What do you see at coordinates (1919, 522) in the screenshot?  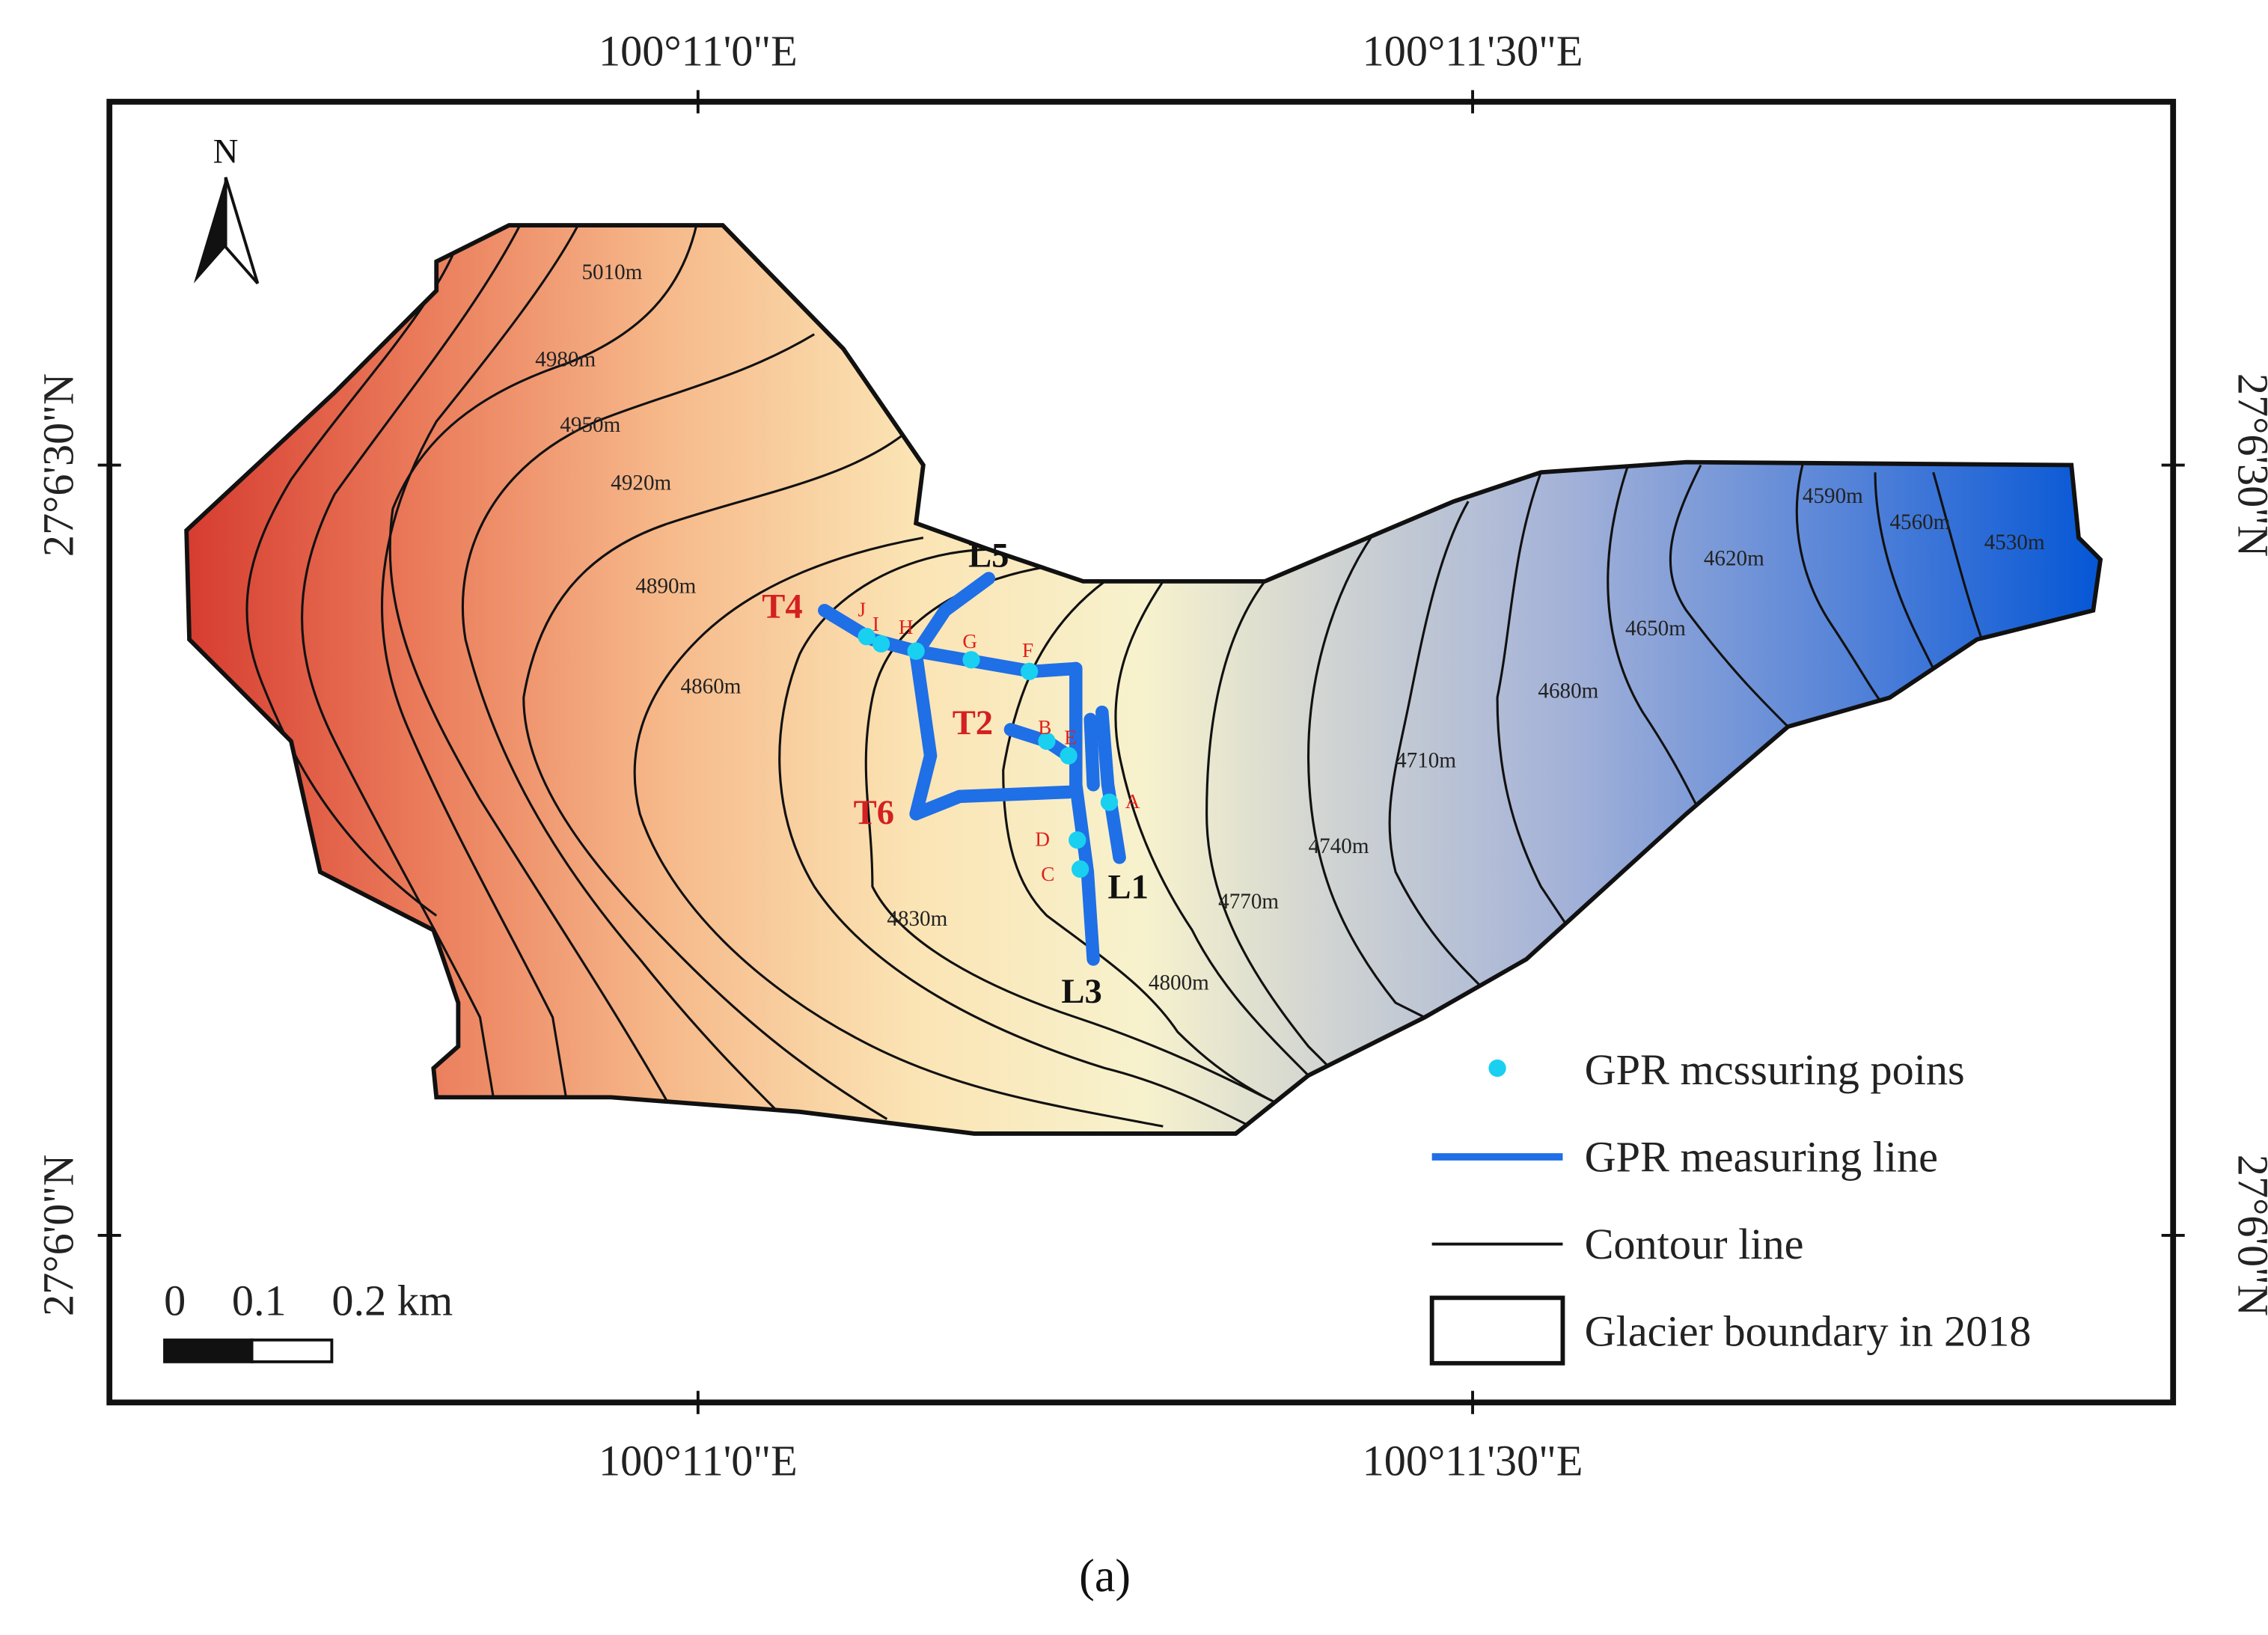 I see `contour-label: 4560m` at bounding box center [1919, 522].